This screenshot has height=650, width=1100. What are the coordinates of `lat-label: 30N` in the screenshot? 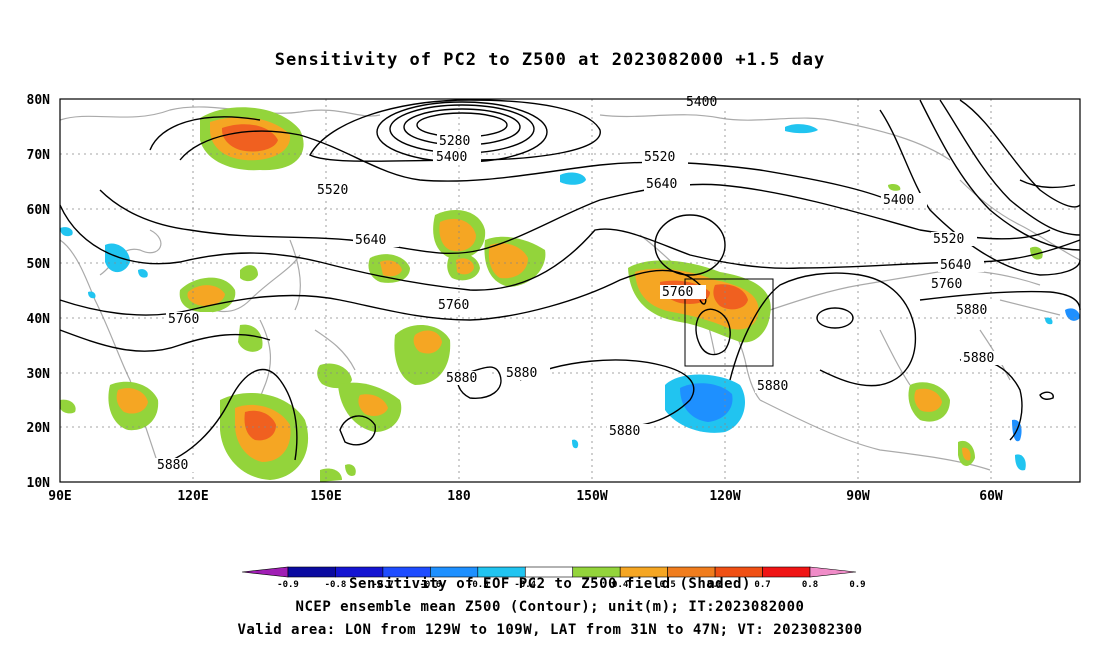 It's located at (39, 374).